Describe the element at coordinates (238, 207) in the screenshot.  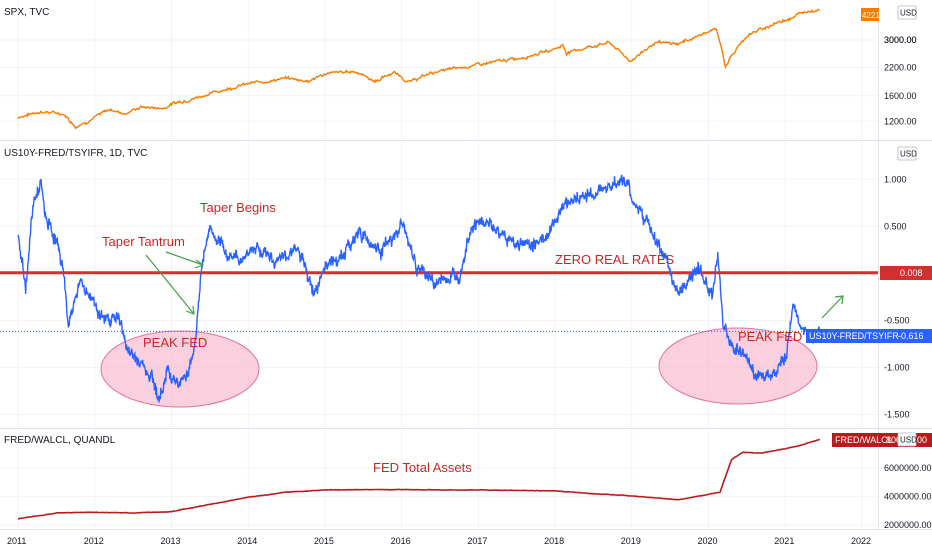
I see `taper-begins-label: Taper Begins` at that location.